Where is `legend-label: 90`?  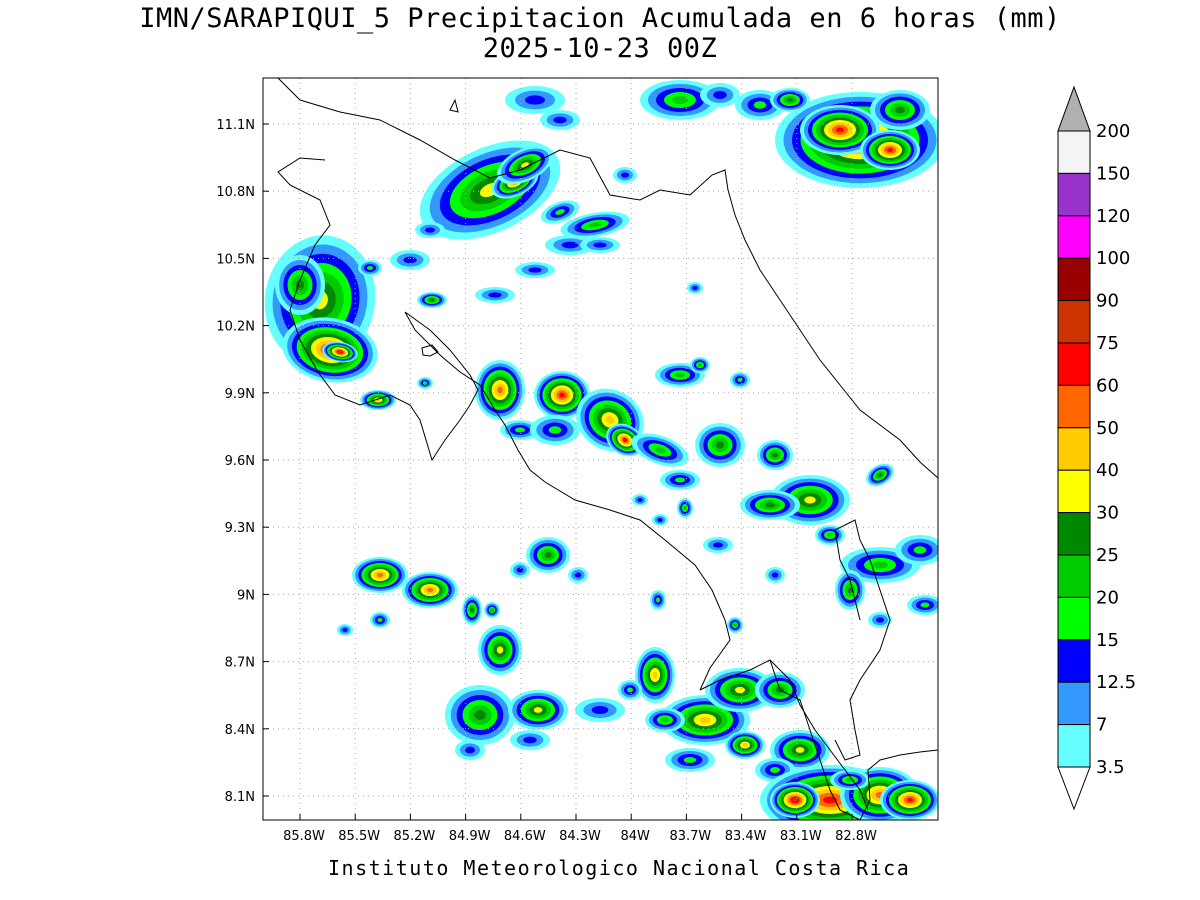 legend-label: 90 is located at coordinates (1107, 301).